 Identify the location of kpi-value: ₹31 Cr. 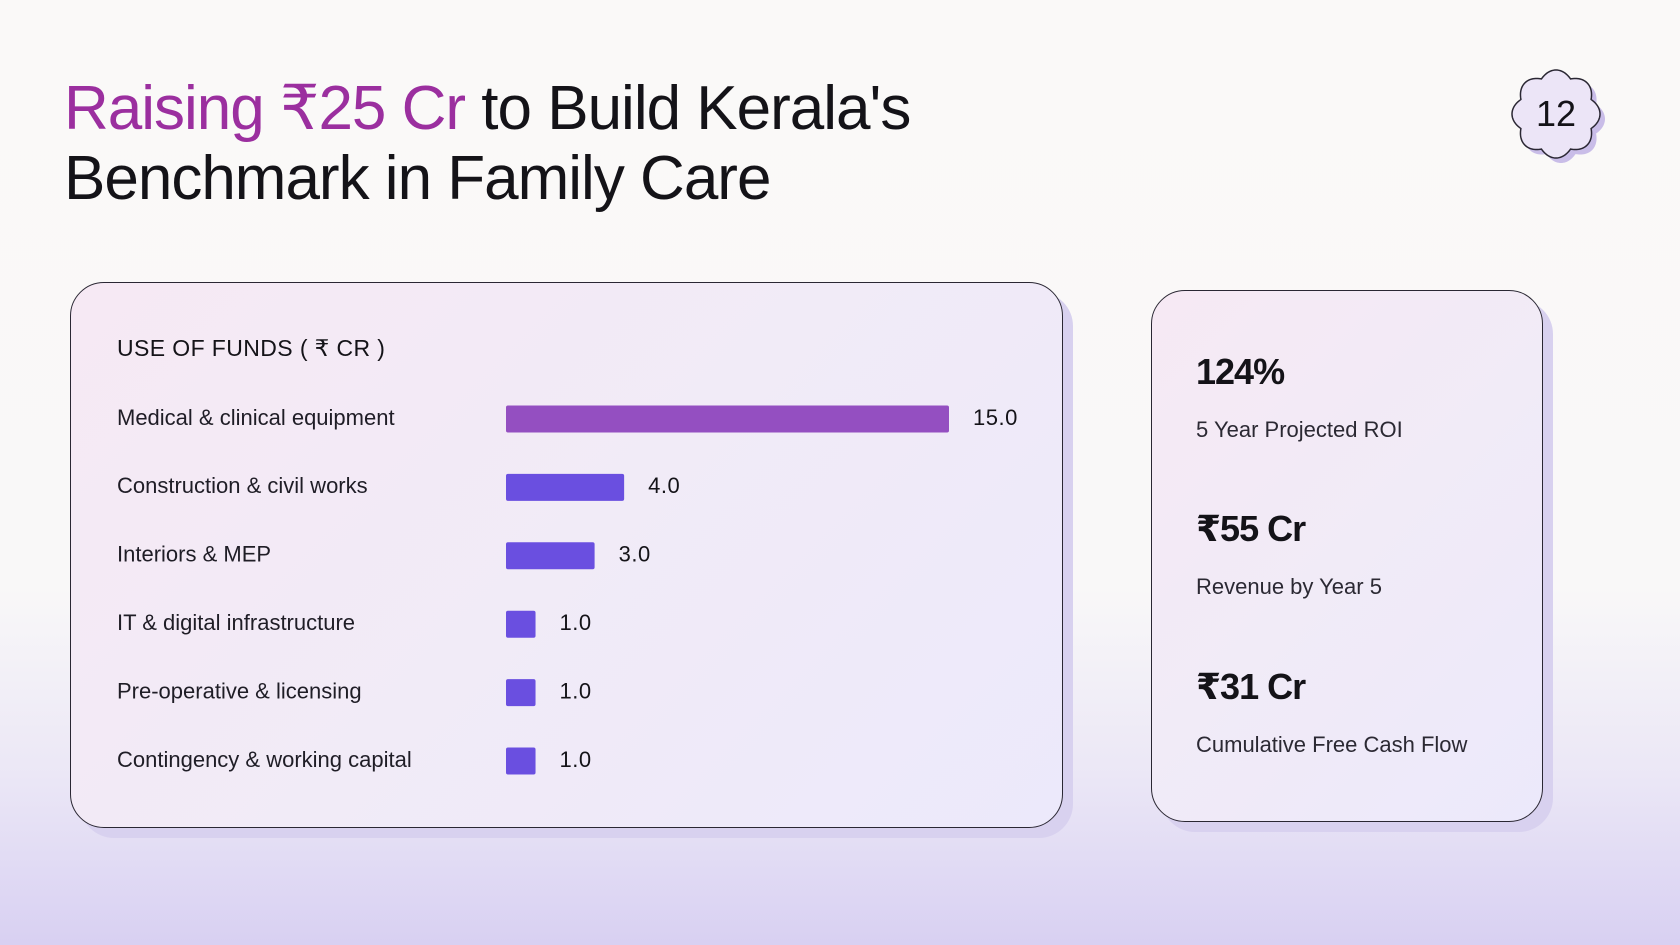
(1251, 686).